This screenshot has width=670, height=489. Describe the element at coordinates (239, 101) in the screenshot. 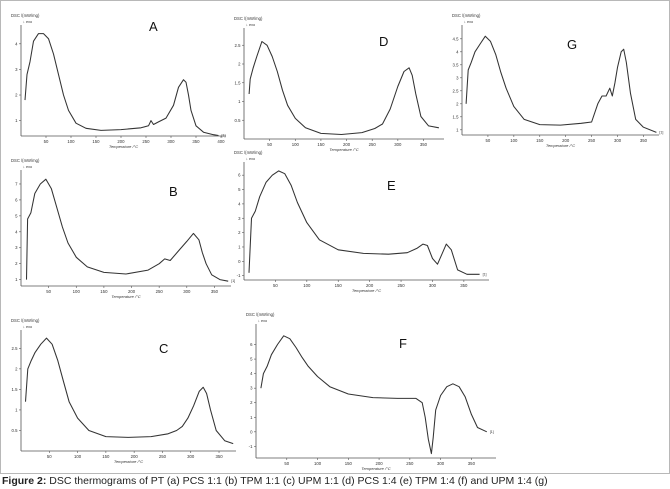

I see `panel-d-y-tick-label: 1` at that location.